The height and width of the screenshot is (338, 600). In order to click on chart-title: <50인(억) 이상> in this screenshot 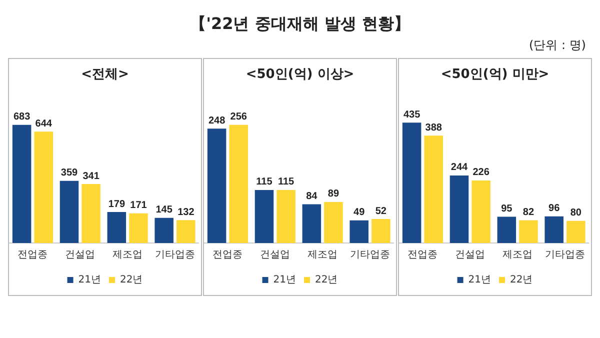, I will do `click(300, 74)`.